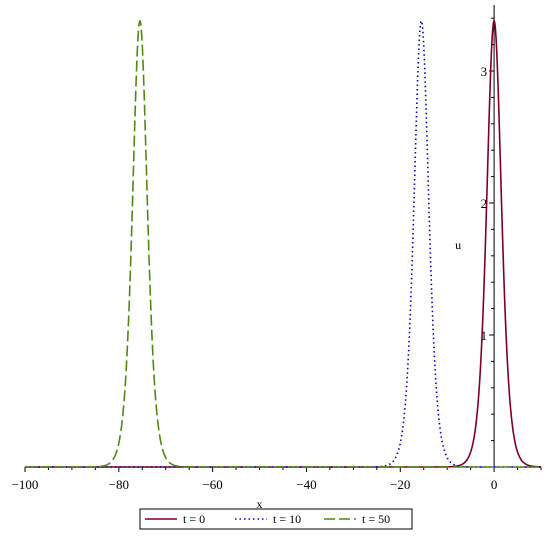 The image size is (550, 550). Describe the element at coordinates (119, 484) in the screenshot. I see `x-tick-label: −80` at that location.